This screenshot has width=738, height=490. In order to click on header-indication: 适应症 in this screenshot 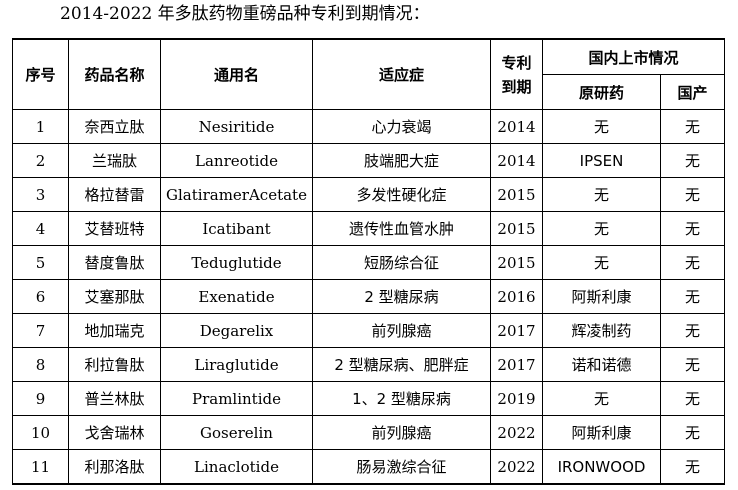, I will do `click(401, 74)`.